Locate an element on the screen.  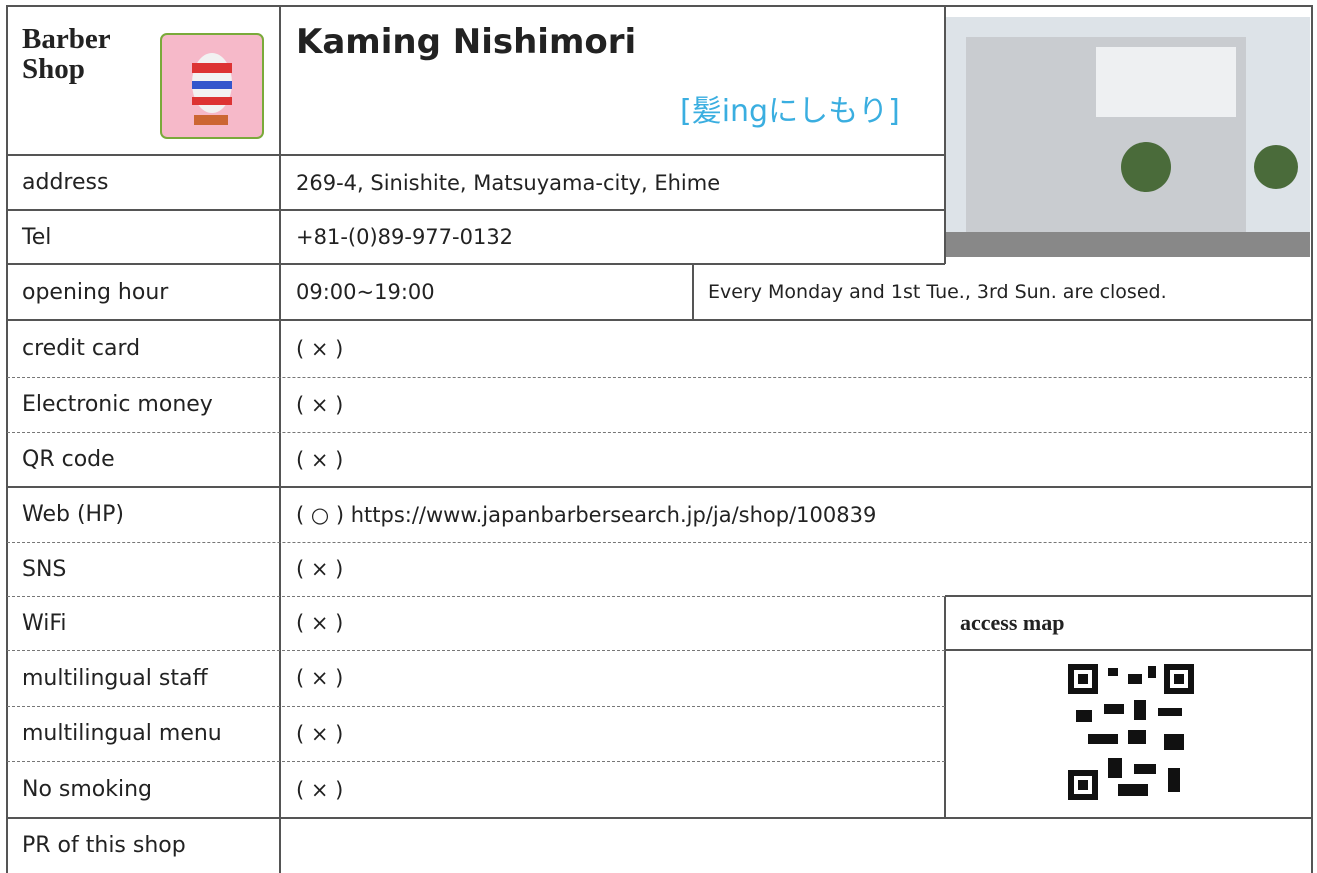
row-value: 269-4, Sinishite, Matsuyama-city, Ehime is located at coordinates (508, 182).